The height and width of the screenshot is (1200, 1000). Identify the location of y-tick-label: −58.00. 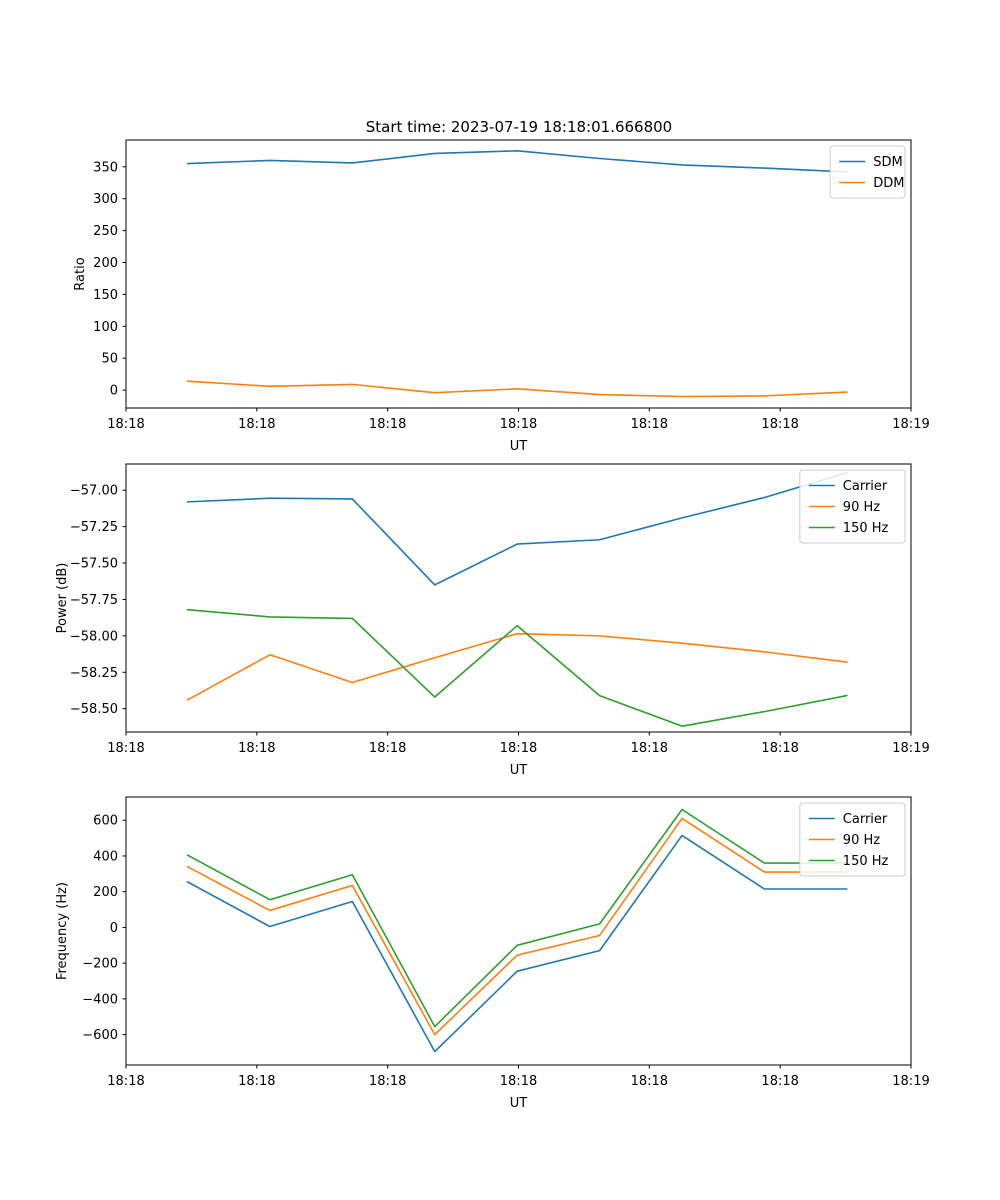
(94, 636).